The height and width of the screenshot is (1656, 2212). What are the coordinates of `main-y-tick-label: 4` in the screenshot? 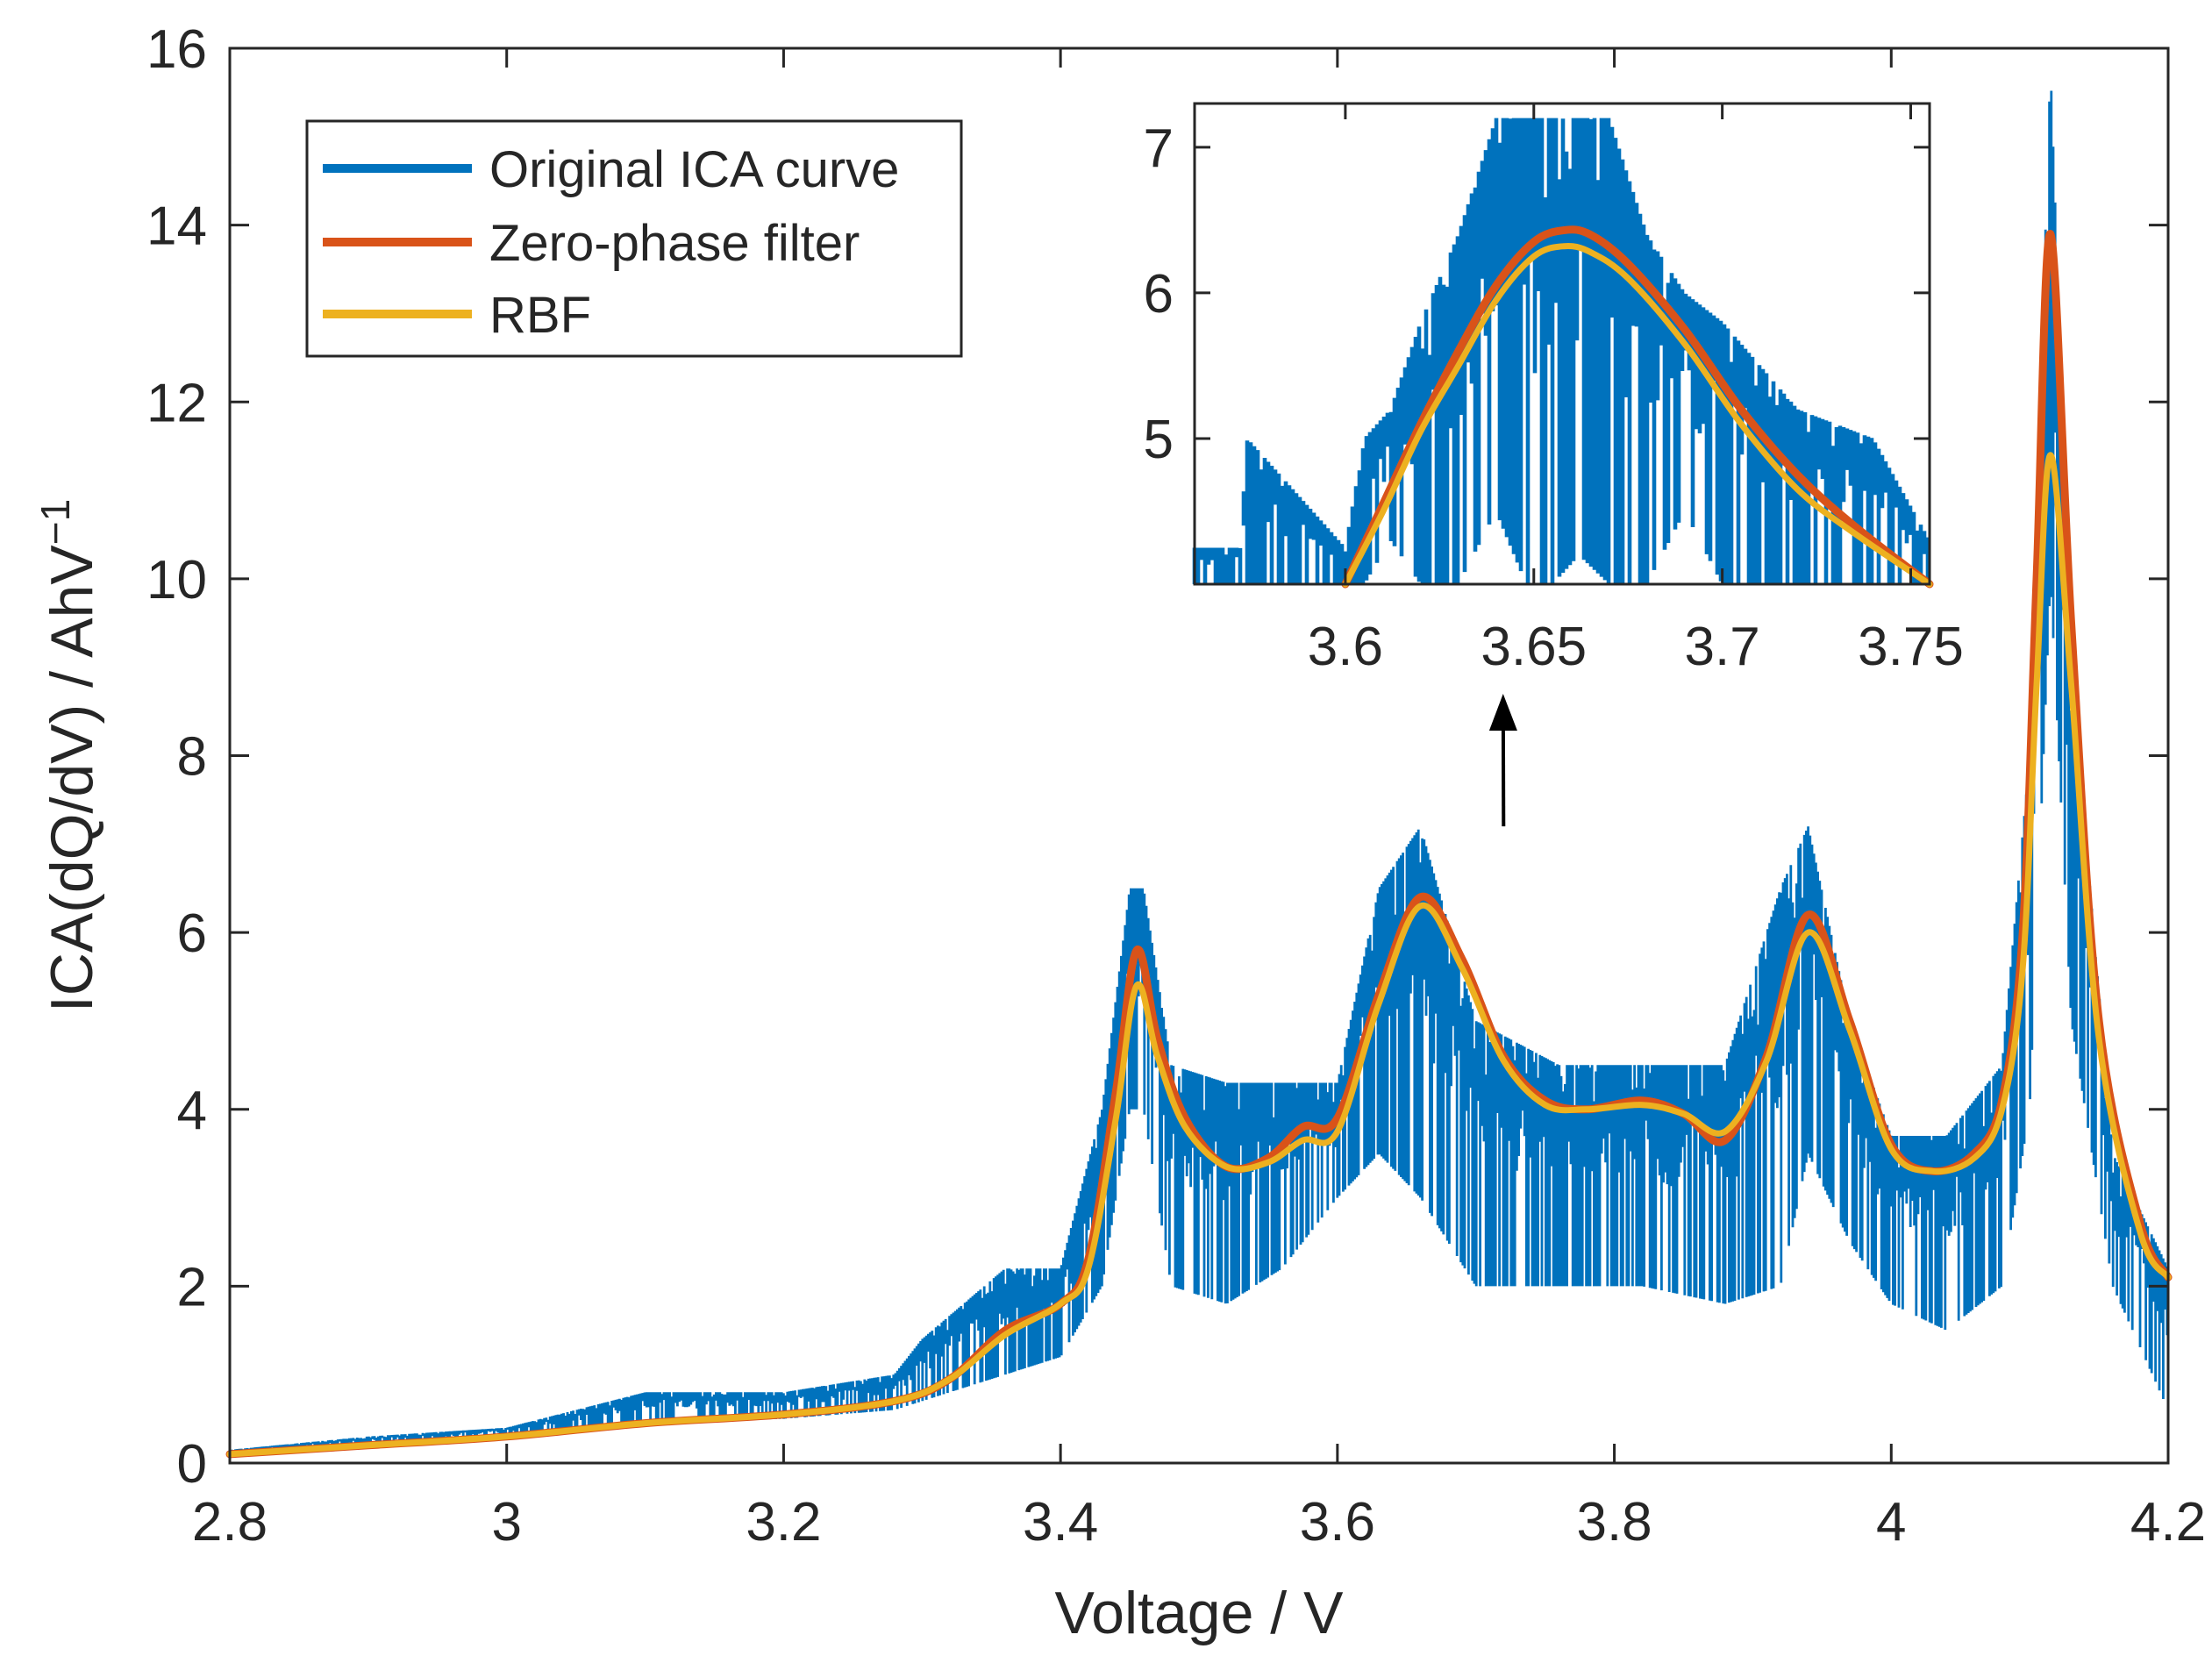 It's located at (192, 1111).